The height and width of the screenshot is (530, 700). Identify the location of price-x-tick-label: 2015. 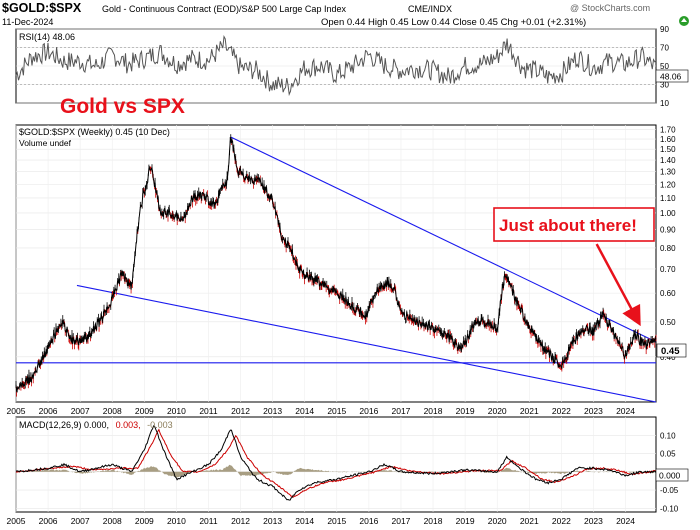
(336, 411).